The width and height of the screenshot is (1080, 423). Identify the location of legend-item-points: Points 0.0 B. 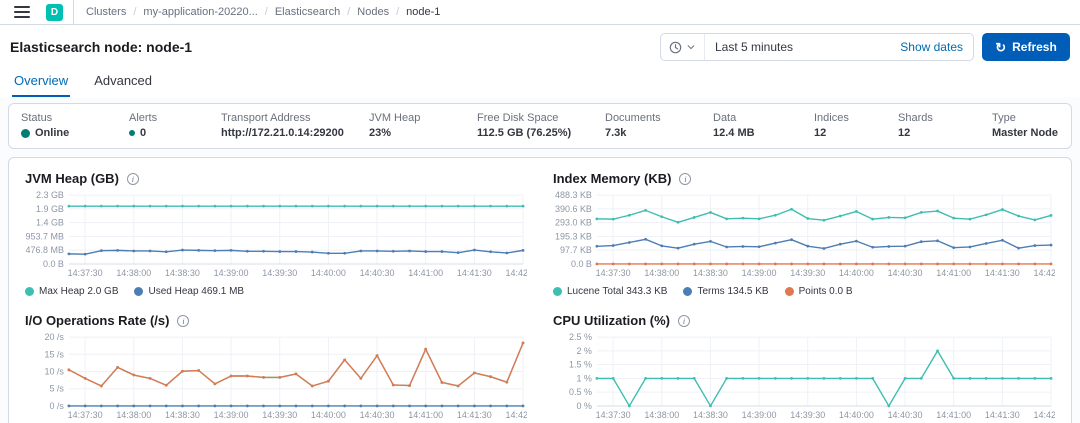
(818, 291).